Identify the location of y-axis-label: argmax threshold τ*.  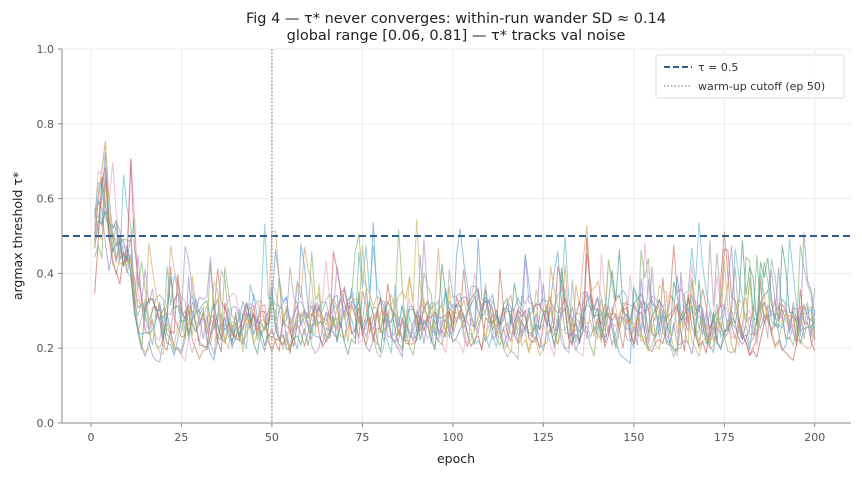
(17, 236).